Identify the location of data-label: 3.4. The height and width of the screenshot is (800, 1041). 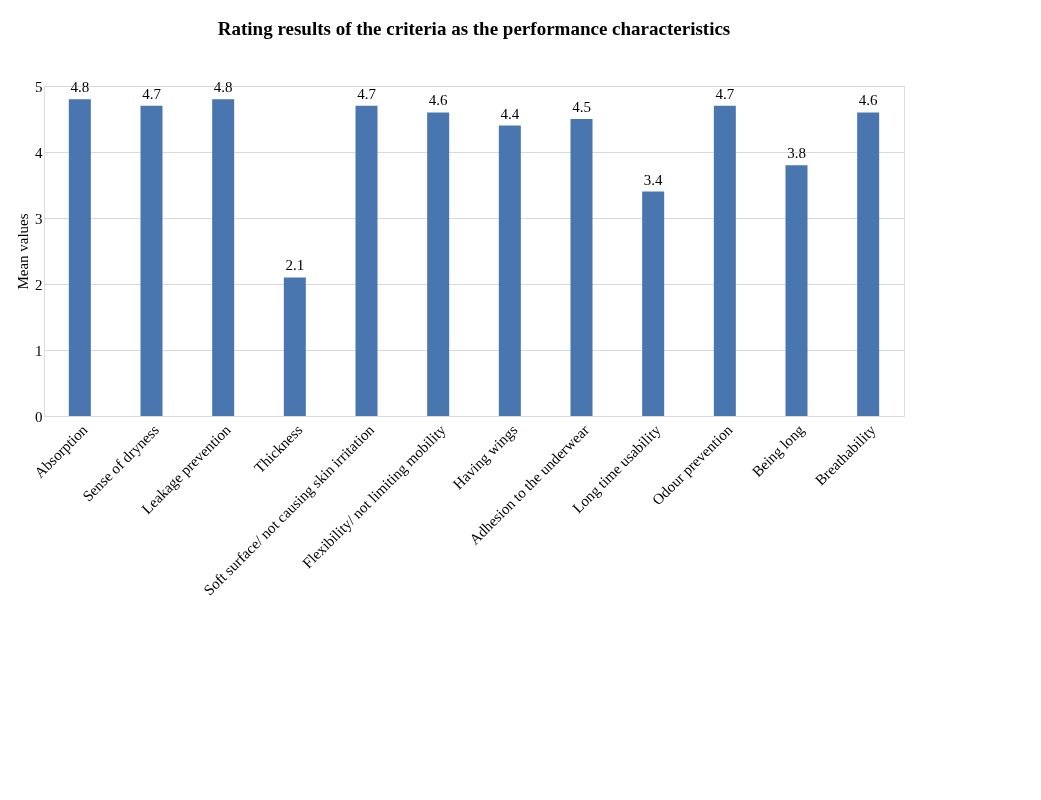
(653, 179).